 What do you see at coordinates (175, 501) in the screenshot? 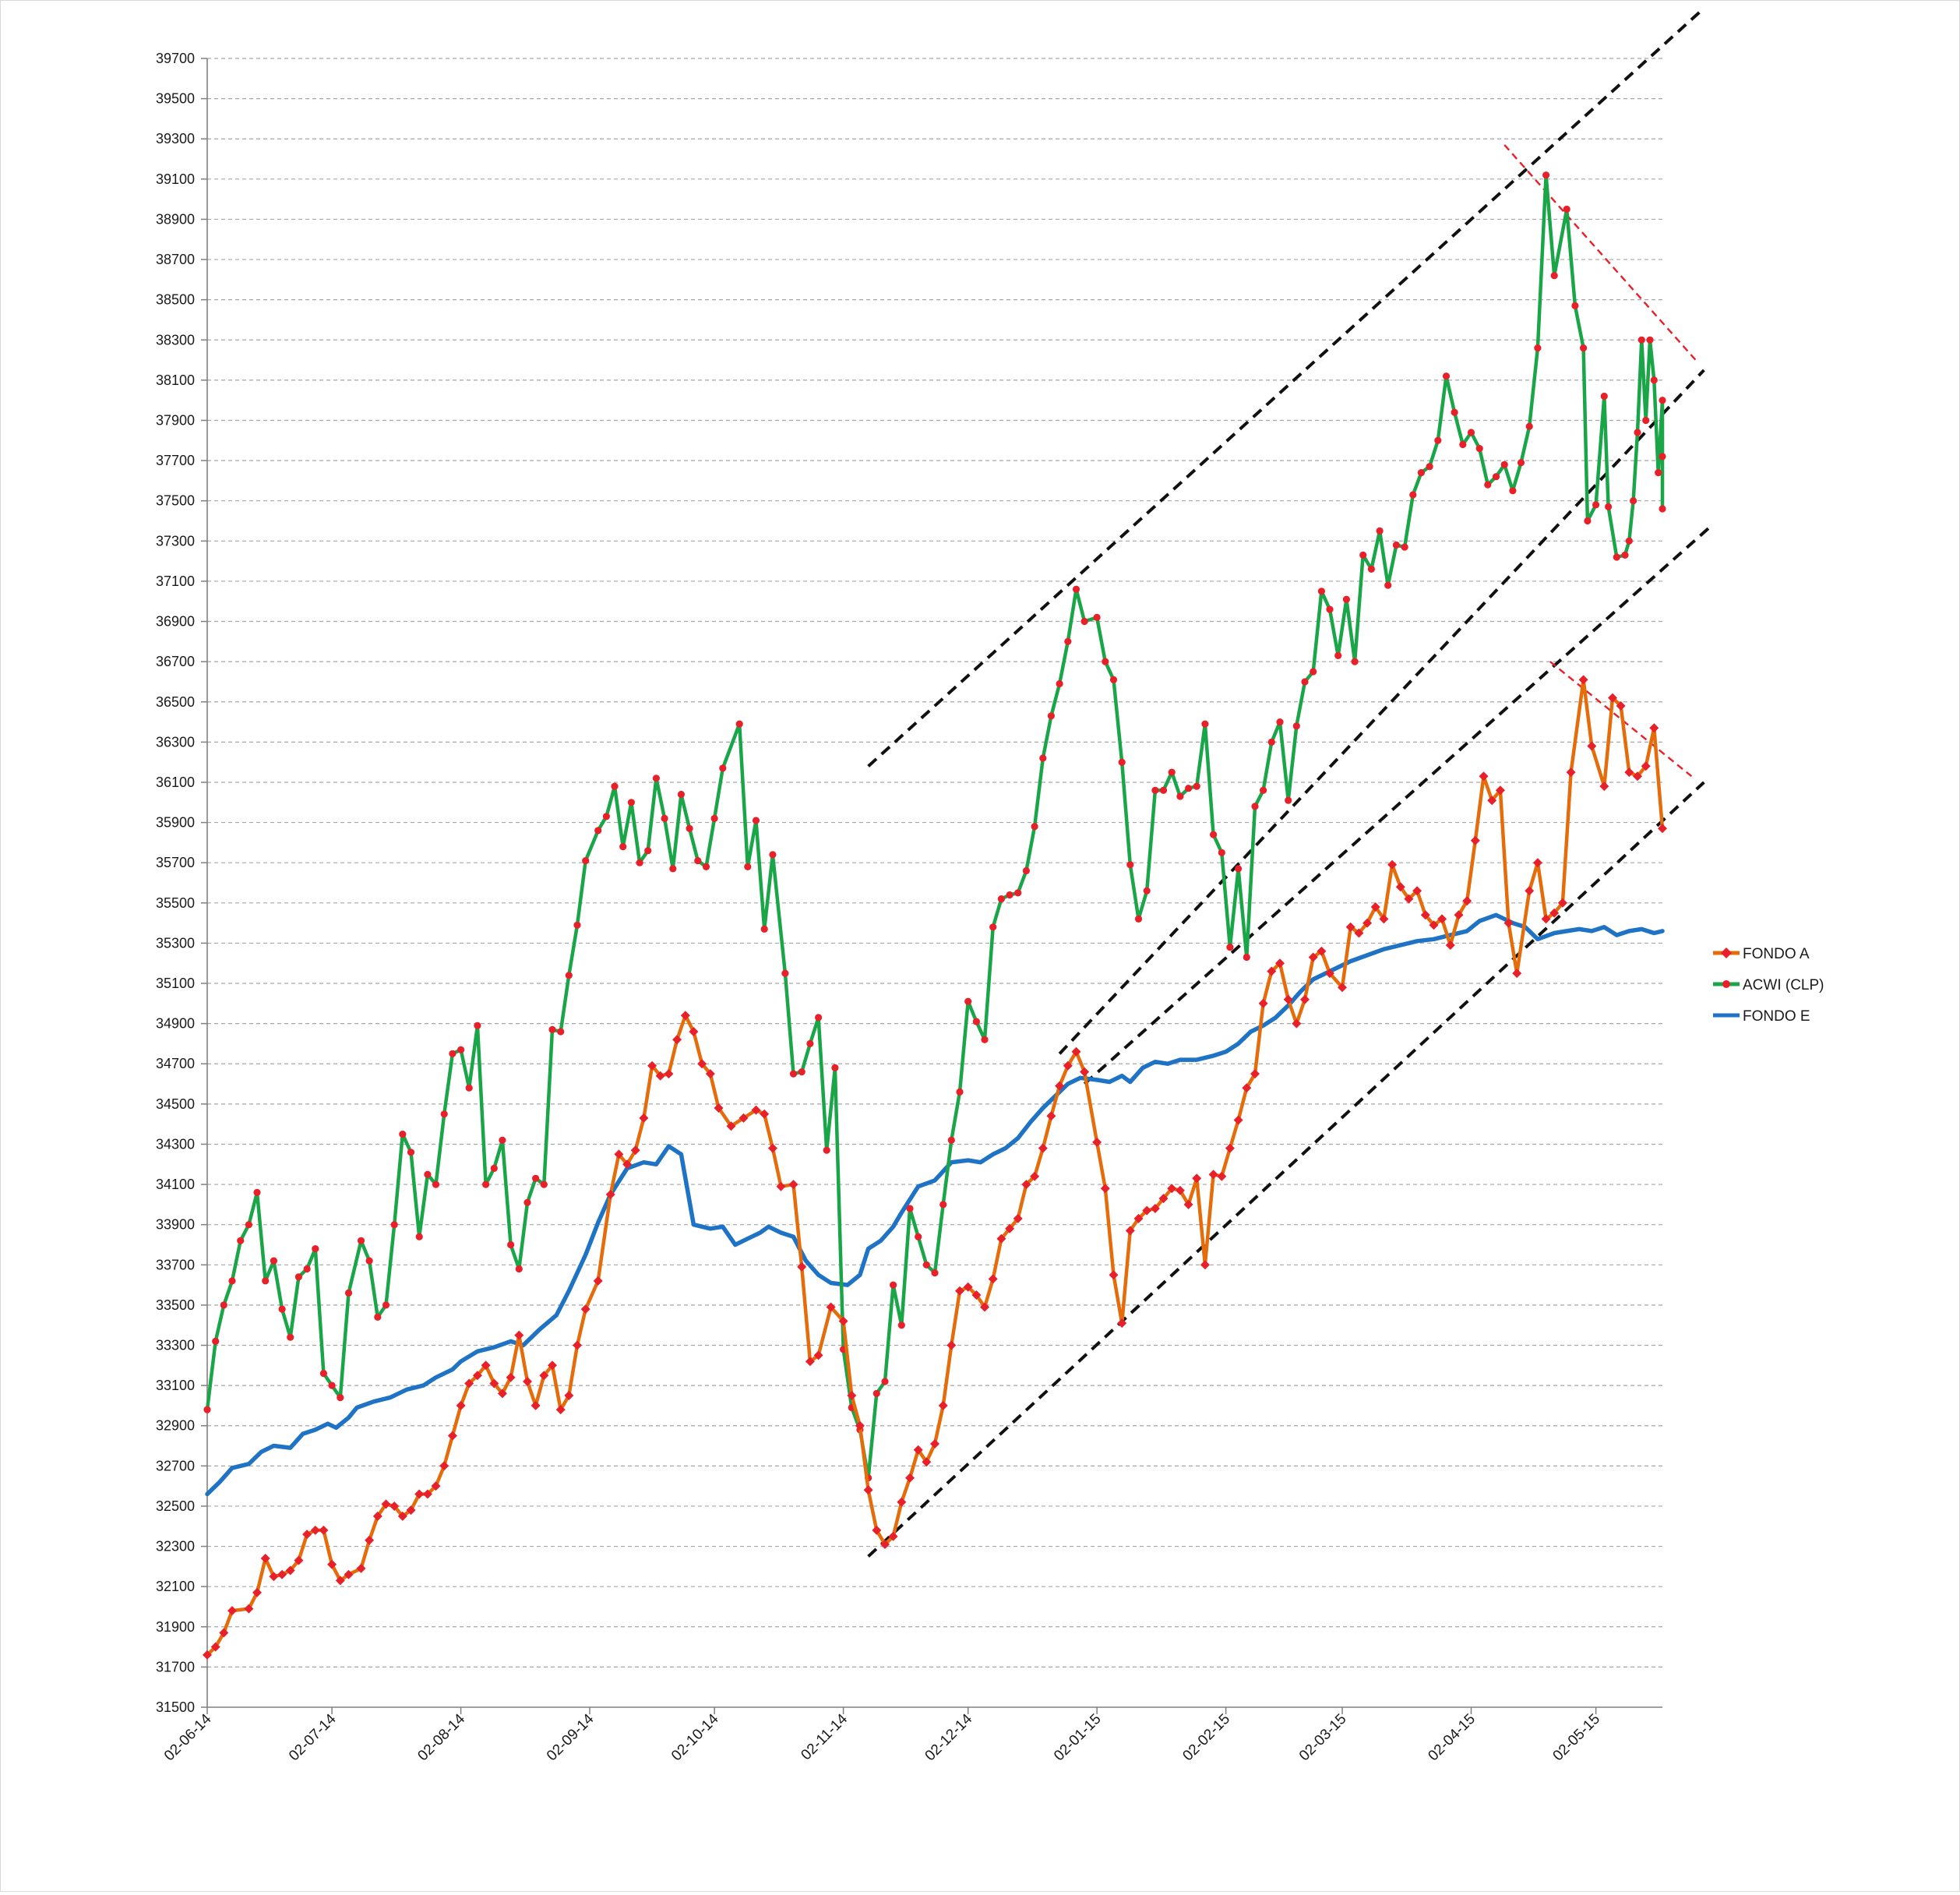
I see `y-tick-label: 37500` at bounding box center [175, 501].